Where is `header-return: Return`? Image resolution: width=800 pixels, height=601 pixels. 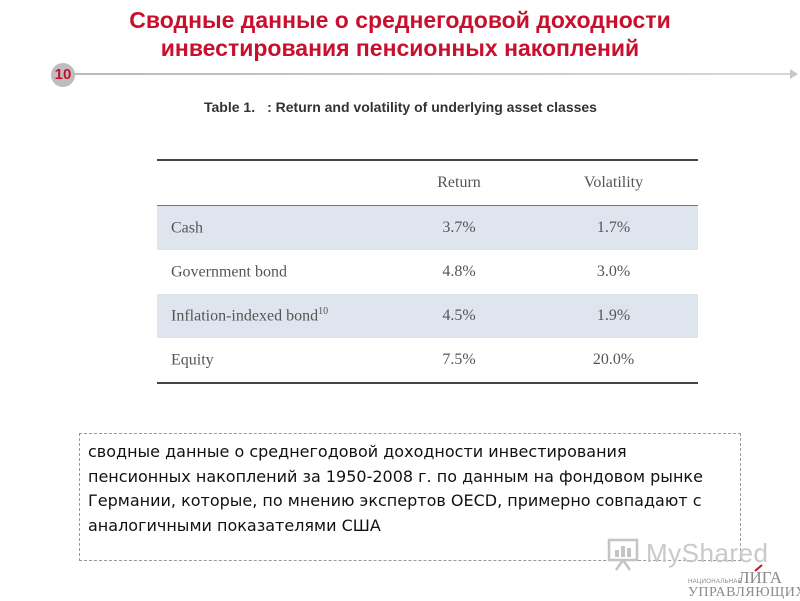 header-return: Return is located at coordinates (459, 183).